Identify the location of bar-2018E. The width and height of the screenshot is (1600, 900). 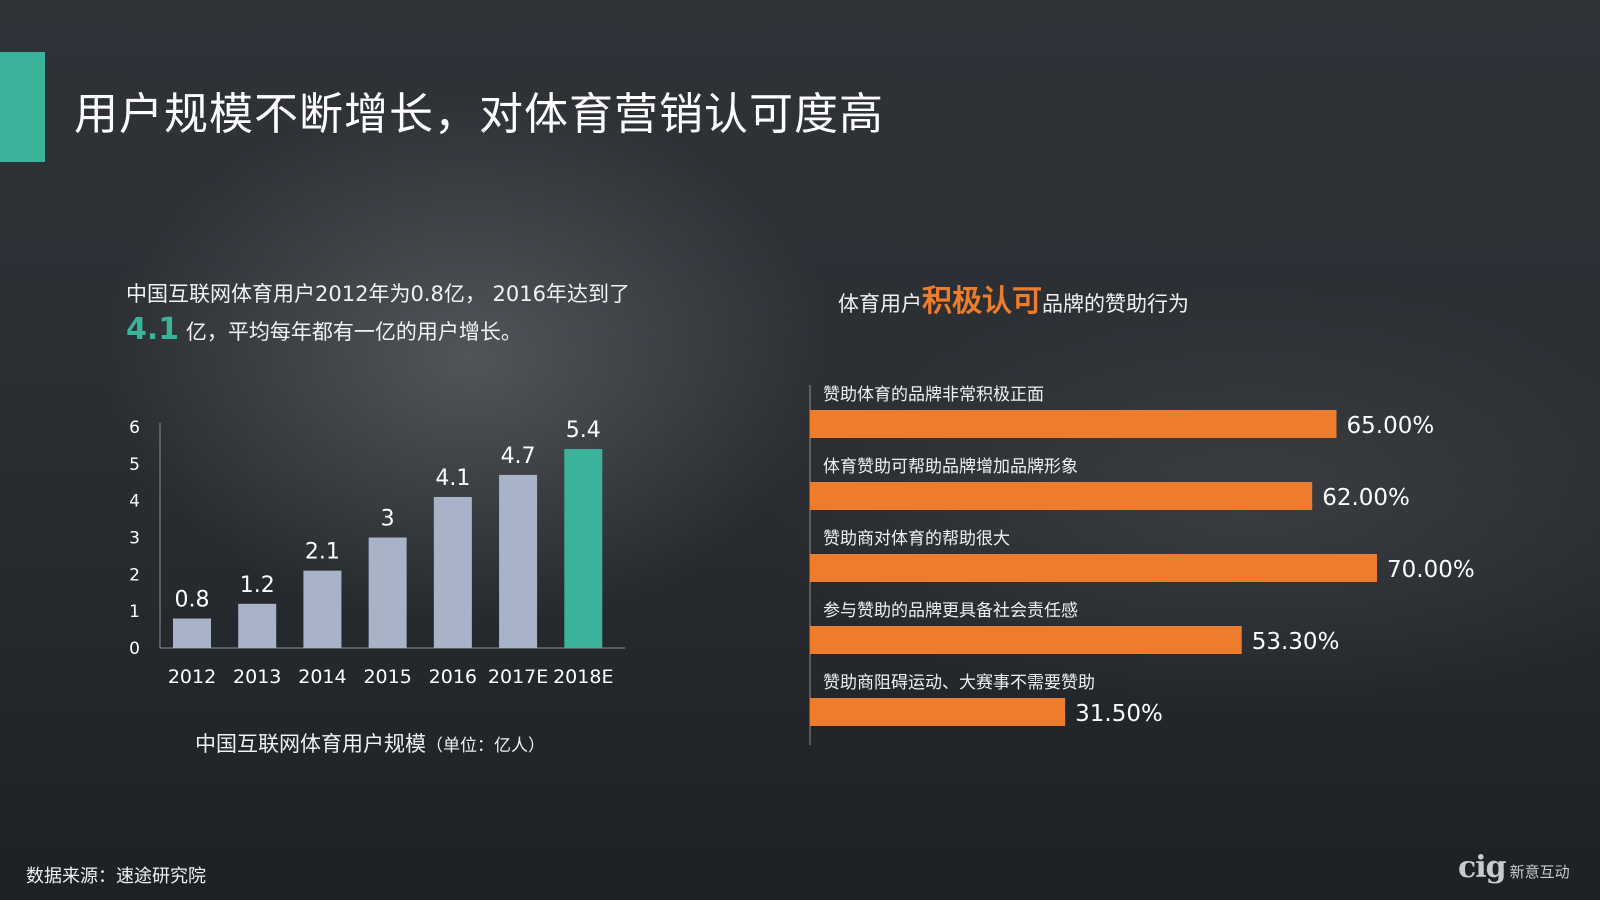
(583, 548).